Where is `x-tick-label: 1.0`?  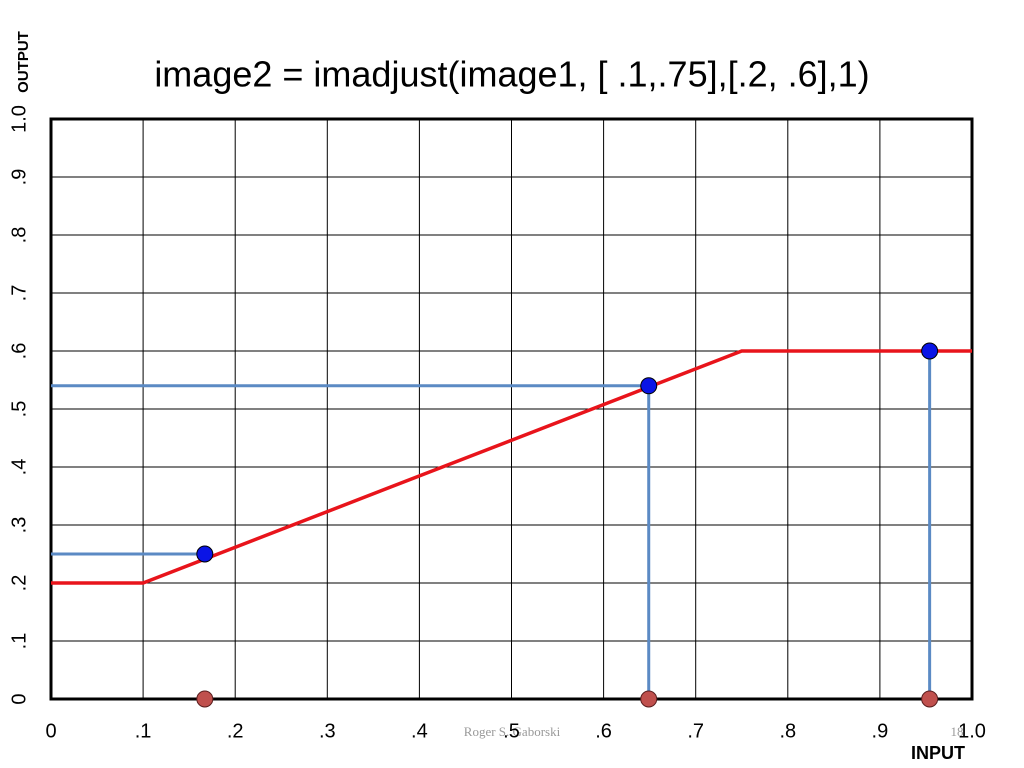
x-tick-label: 1.0 is located at coordinates (972, 731).